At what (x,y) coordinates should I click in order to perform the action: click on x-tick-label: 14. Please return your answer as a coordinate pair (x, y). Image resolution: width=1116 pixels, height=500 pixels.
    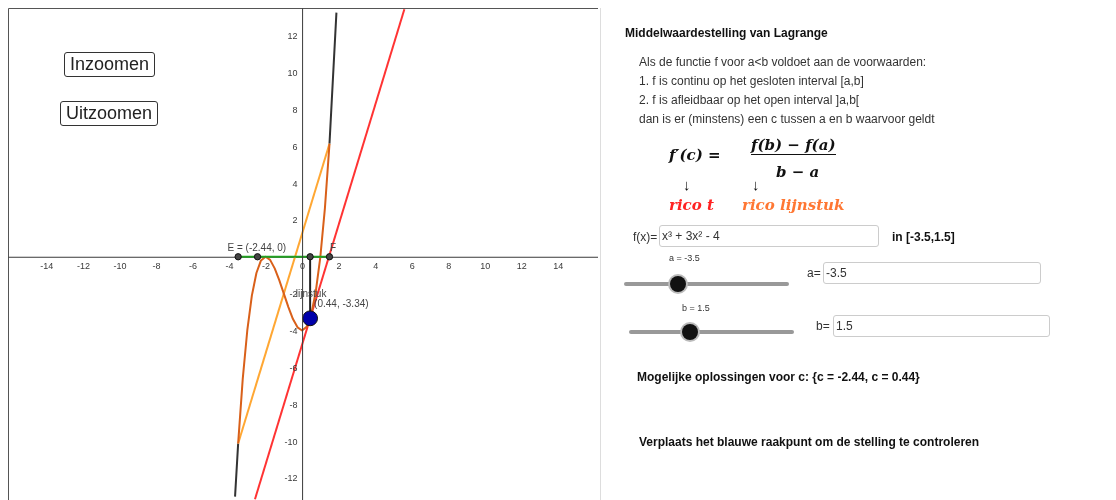
    Looking at the image, I should click on (558, 266).